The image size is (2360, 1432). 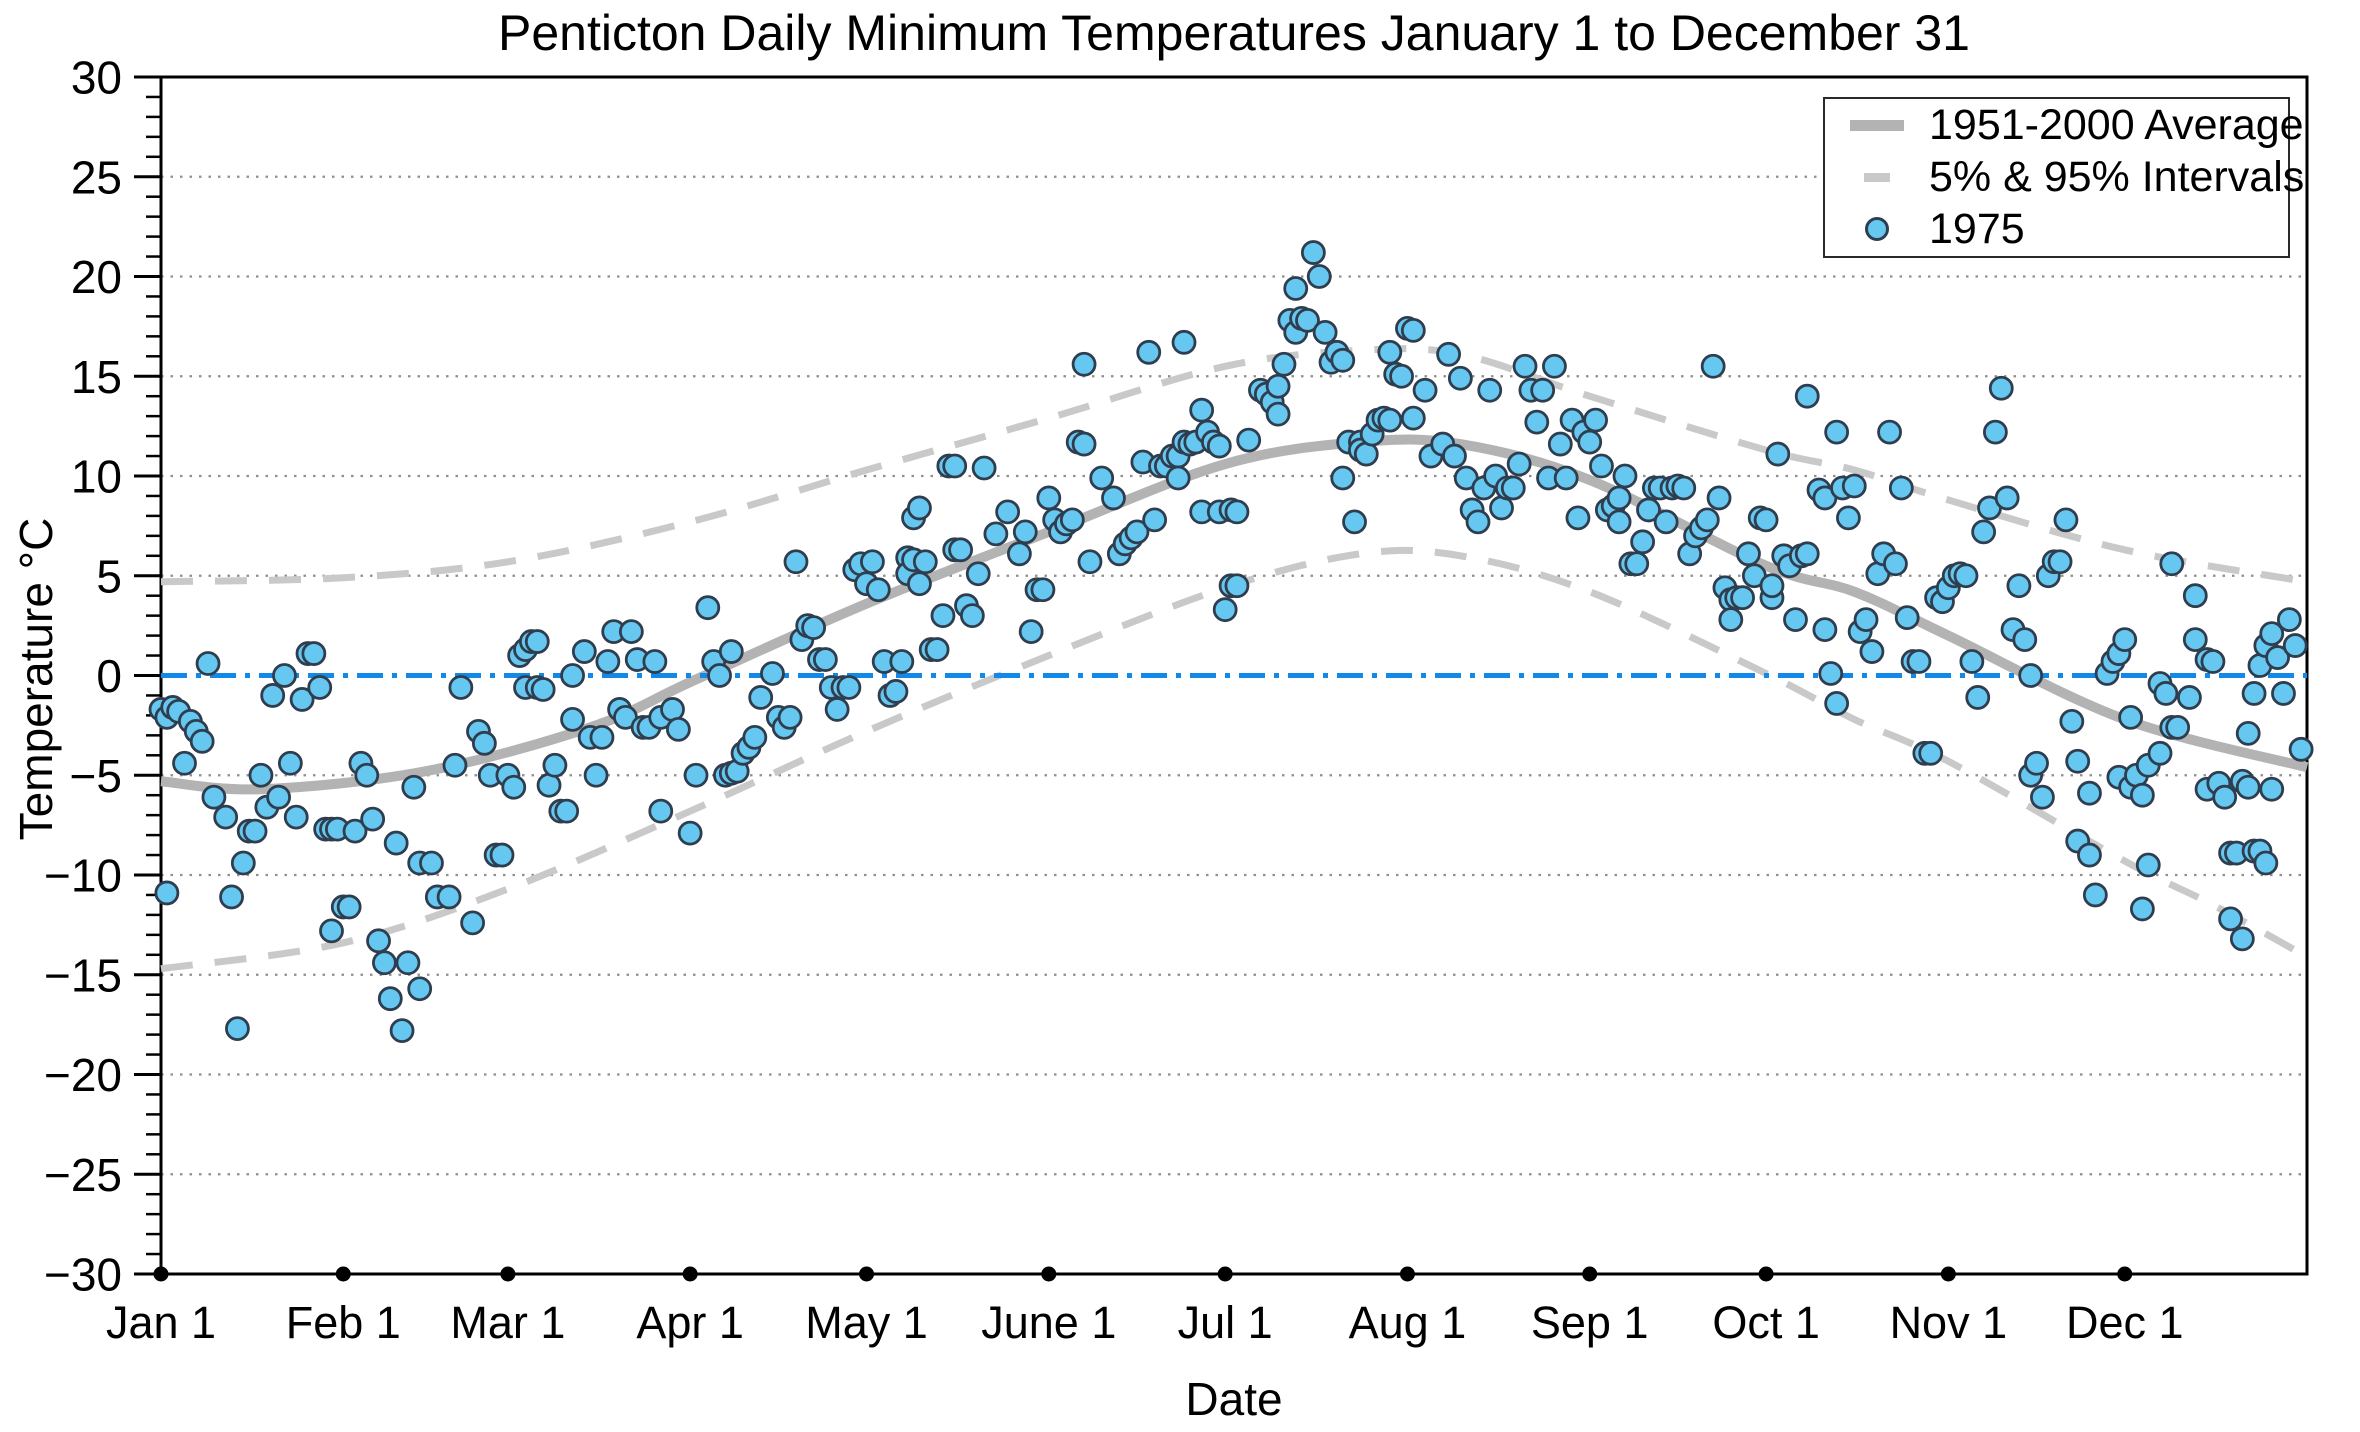 What do you see at coordinates (1766, 1322) in the screenshot?
I see `x-tick-label: Oct 1` at bounding box center [1766, 1322].